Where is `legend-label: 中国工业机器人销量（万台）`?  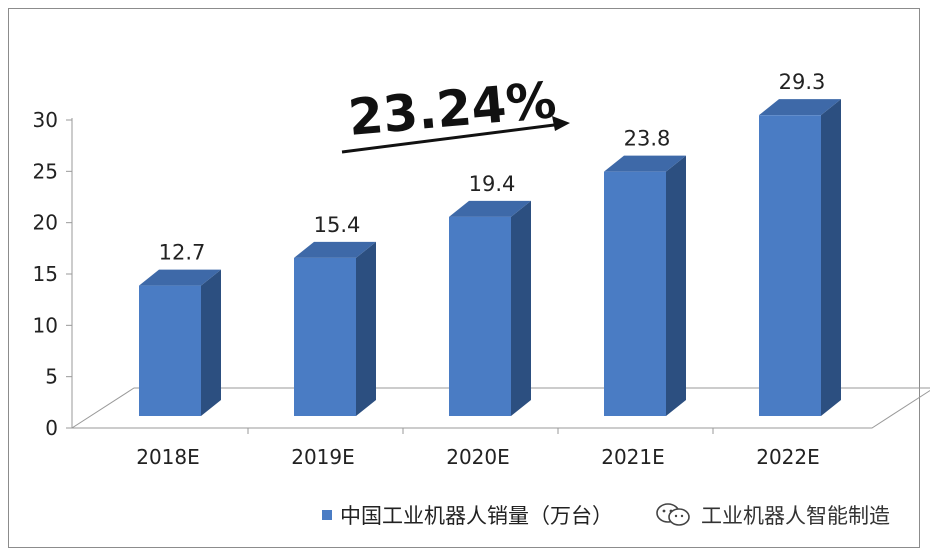 legend-label: 中国工业机器人销量（万台） is located at coordinates (476, 516).